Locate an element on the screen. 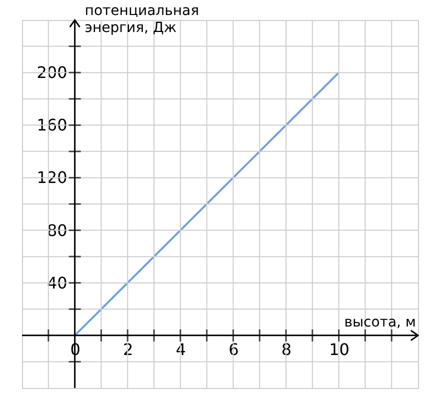  y-tick-label: 120 is located at coordinates (52, 178).